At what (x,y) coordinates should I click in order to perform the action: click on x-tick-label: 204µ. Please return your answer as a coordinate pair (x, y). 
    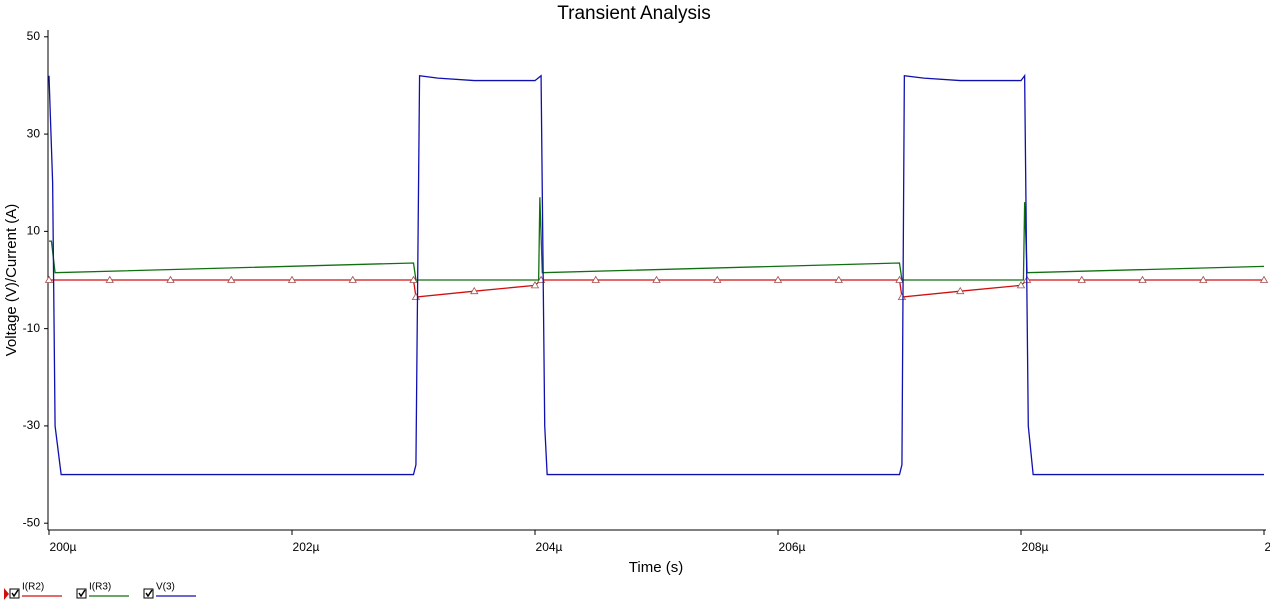
    Looking at the image, I should click on (549, 547).